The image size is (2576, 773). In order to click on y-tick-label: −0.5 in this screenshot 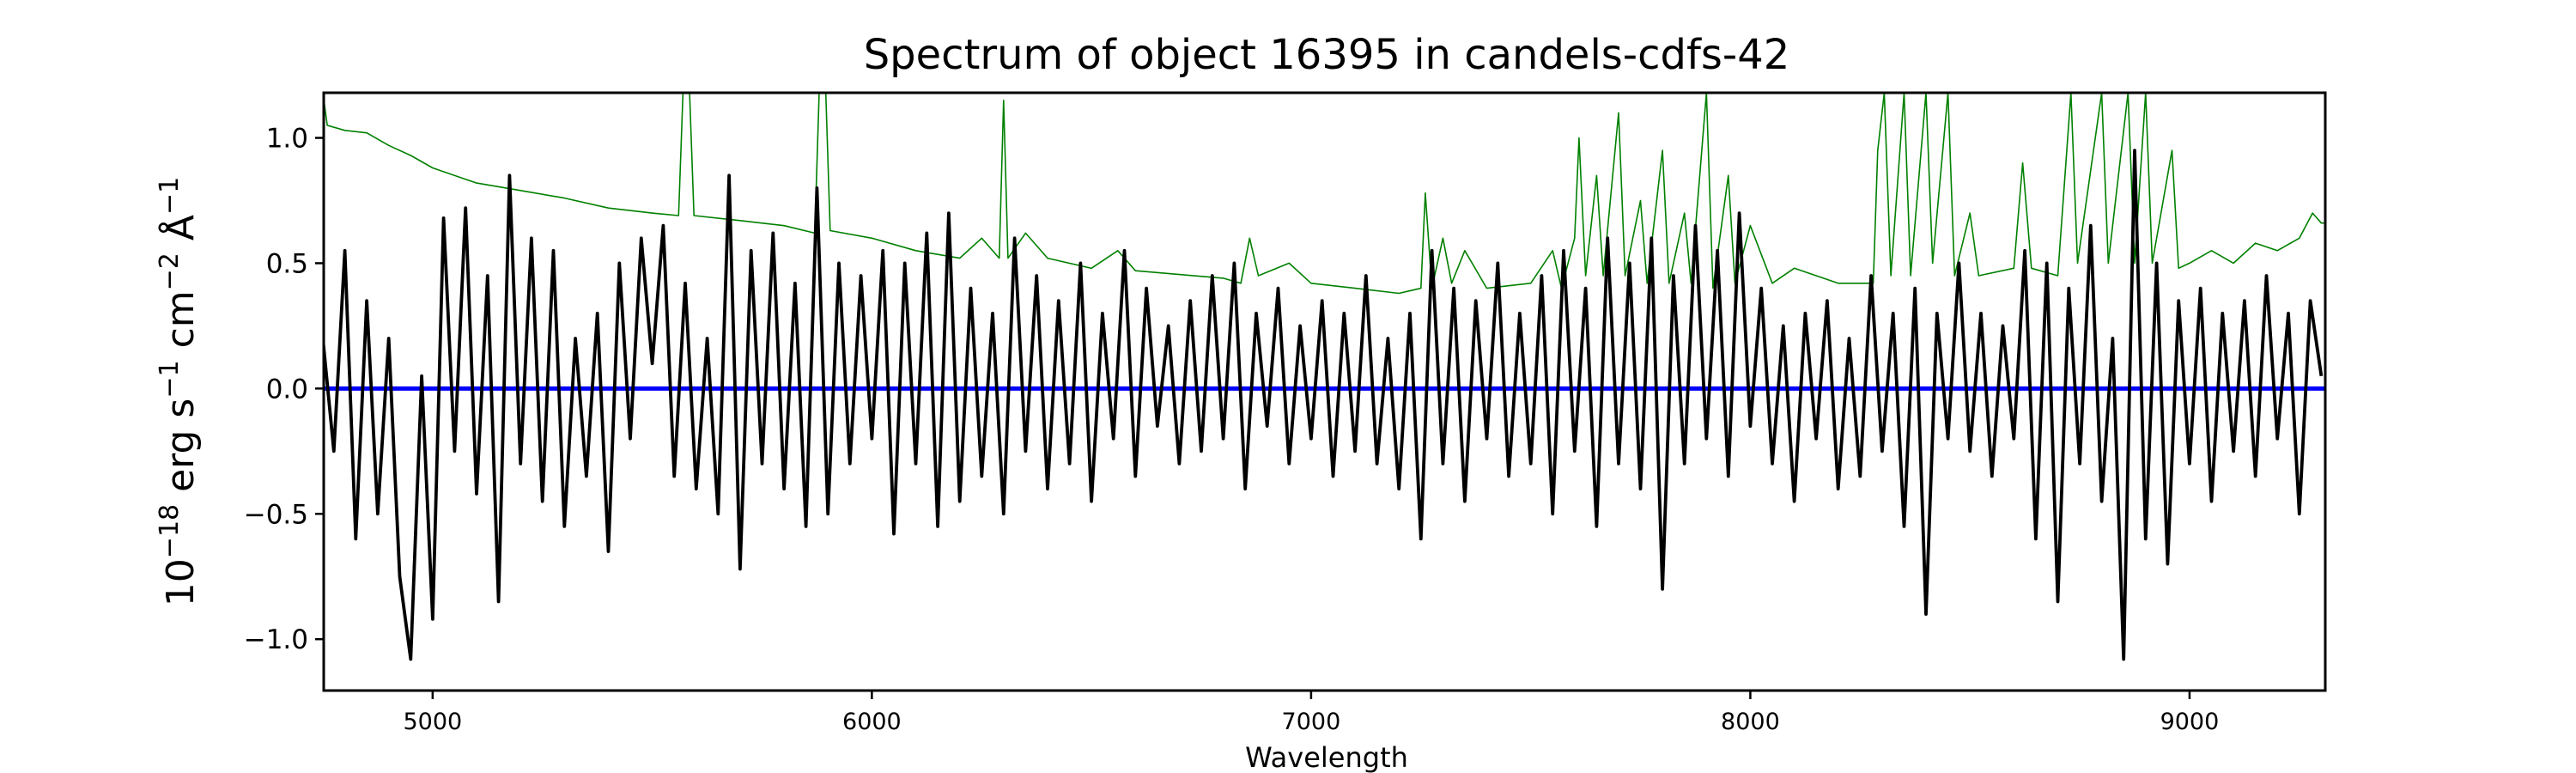, I will do `click(276, 514)`.